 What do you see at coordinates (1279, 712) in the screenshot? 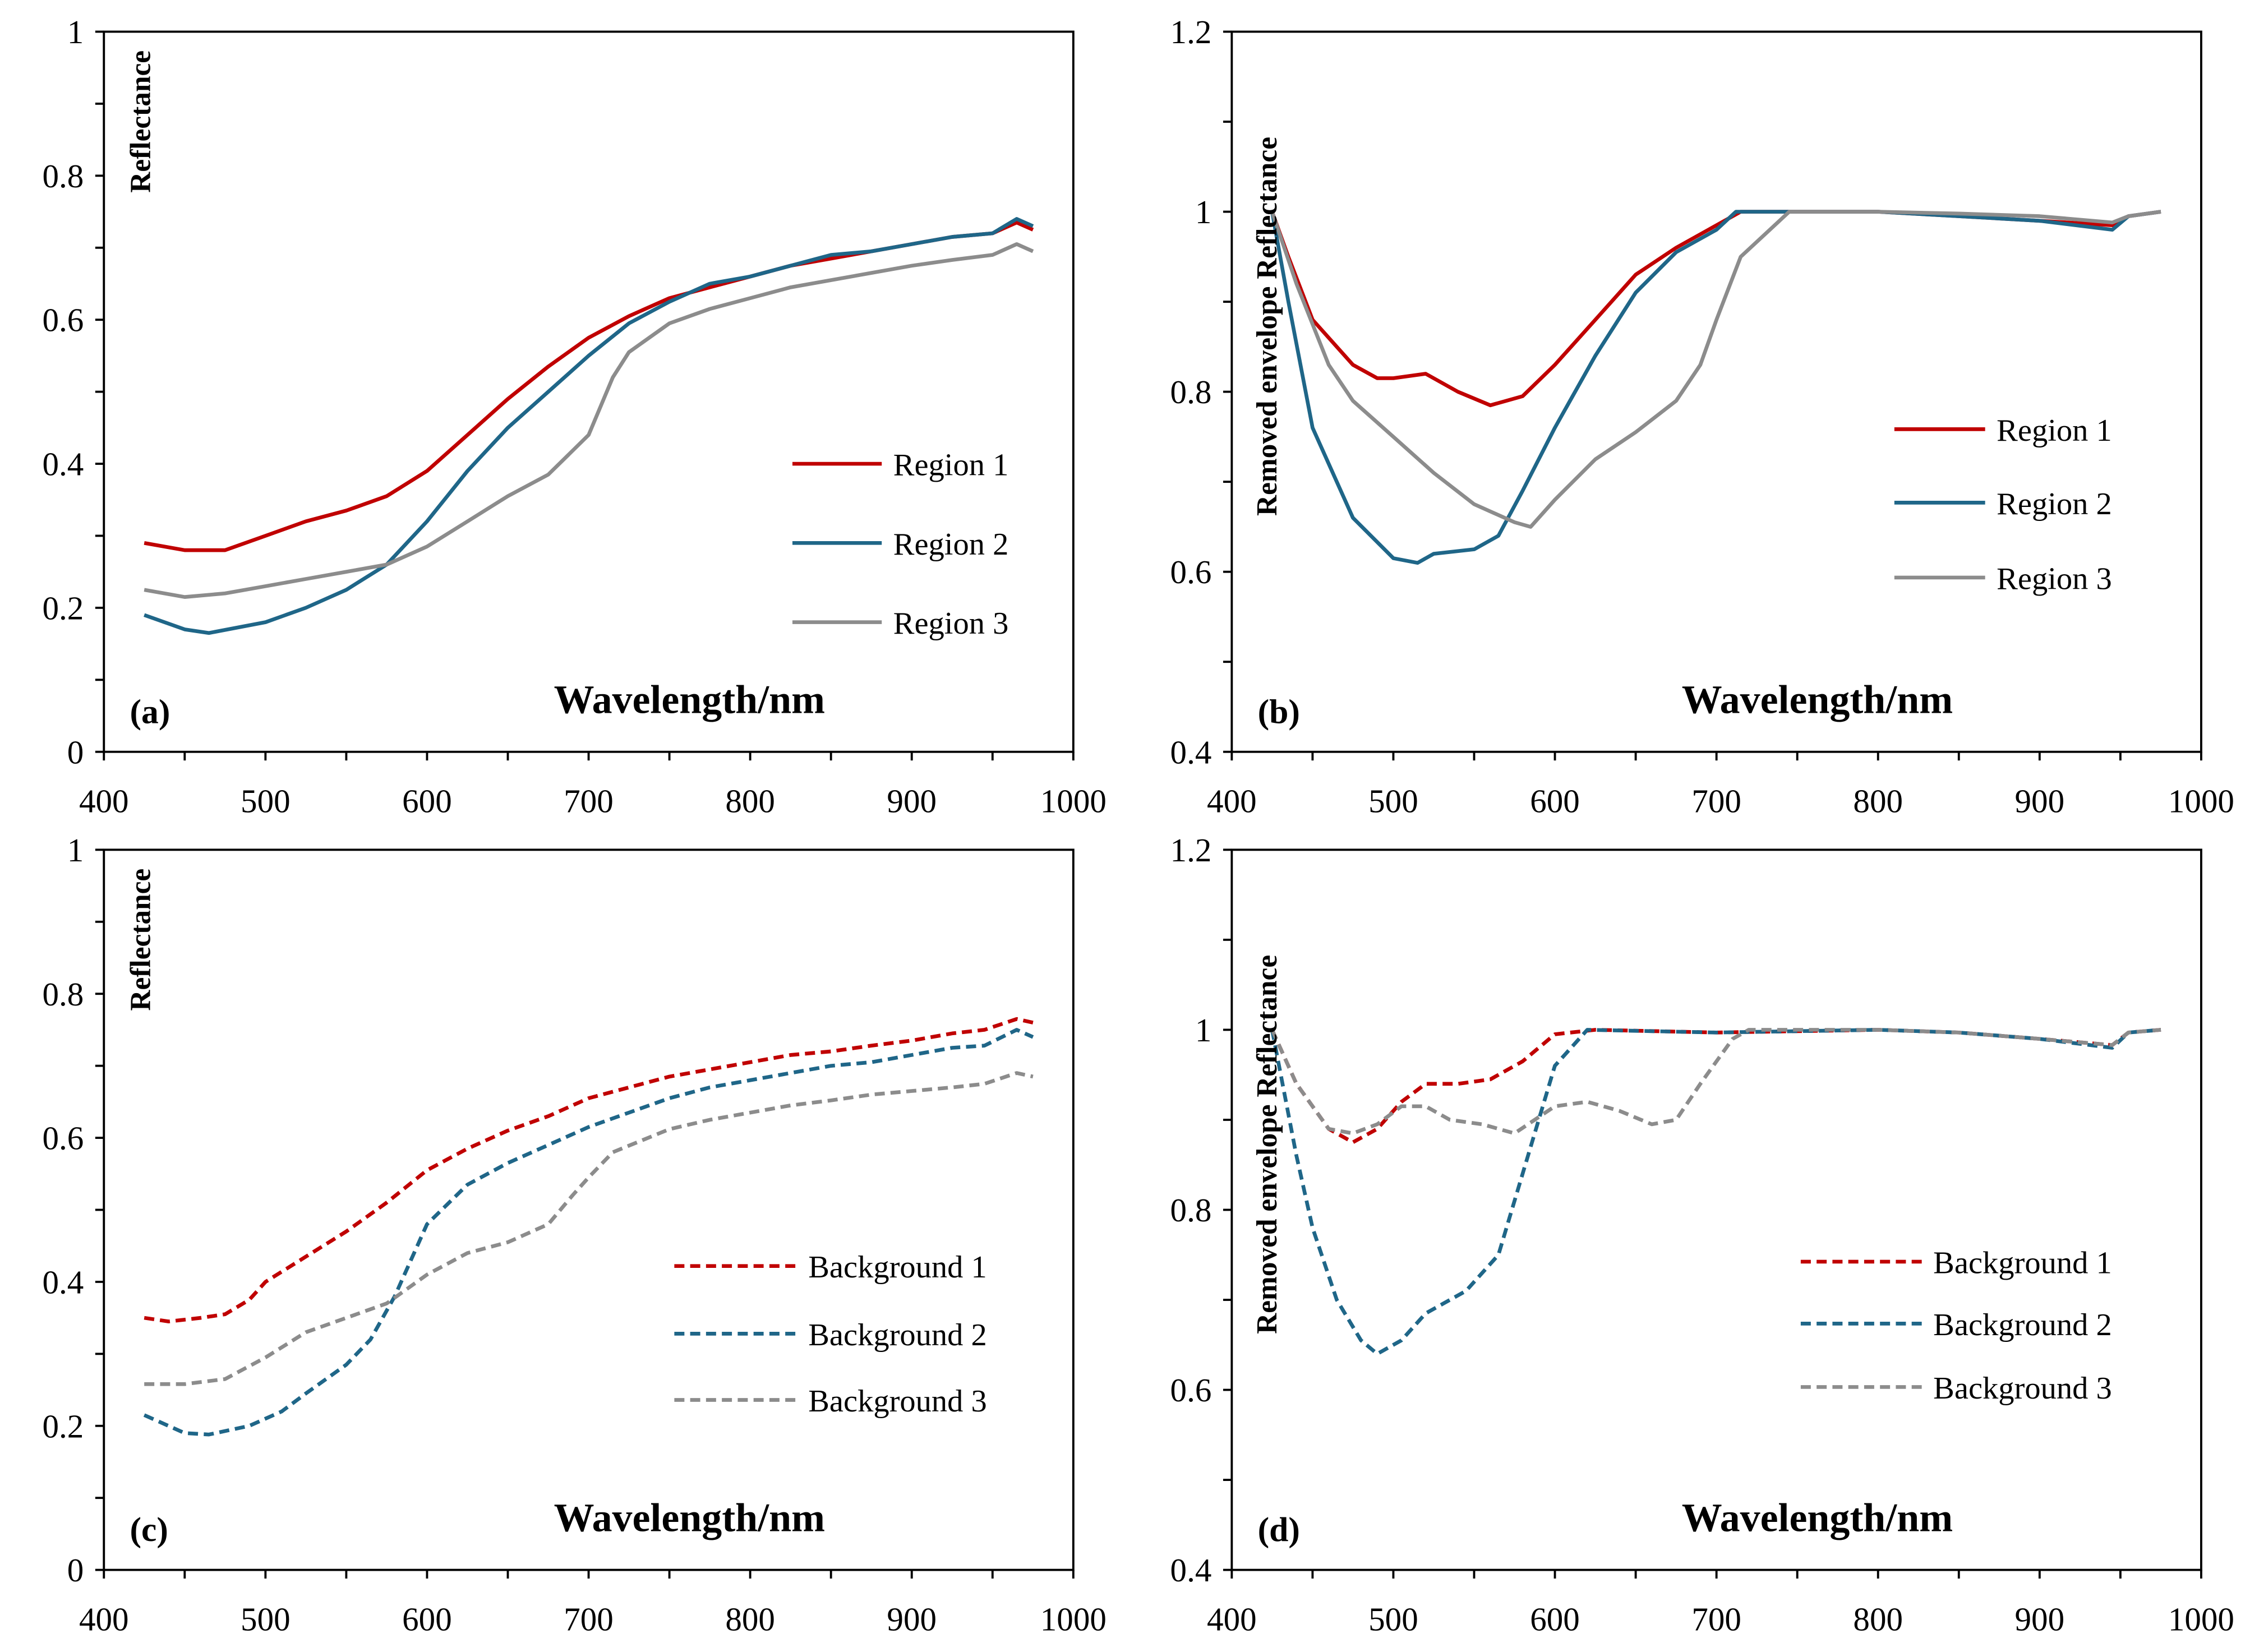
I see `panel-label: (b)` at bounding box center [1279, 712].